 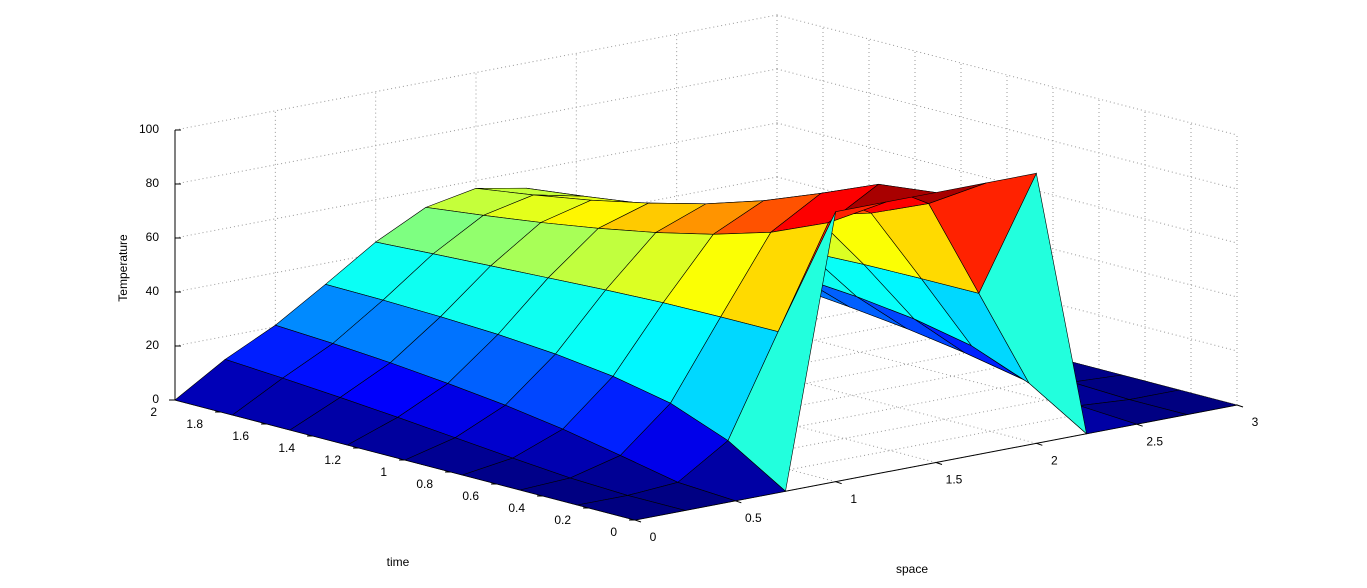 I want to click on x-tick-label: 0, so click(x=653, y=537).